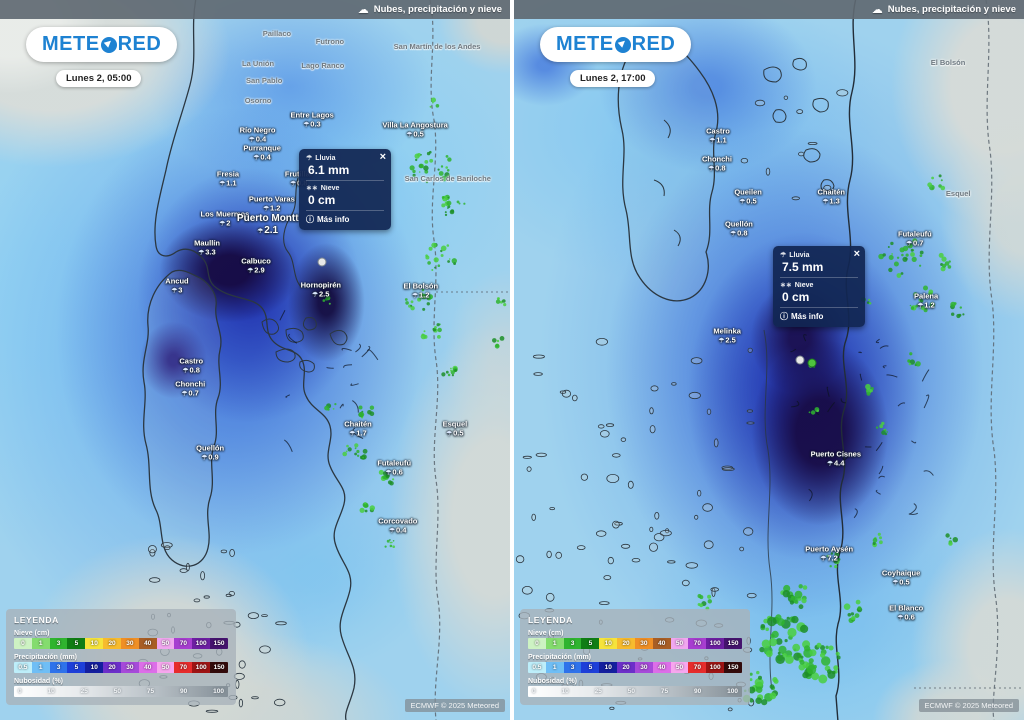 This screenshot has height=720, width=1024. I want to click on city-label-villa-la-angostura: Villa La Angostura ☂0.5, so click(415, 129).